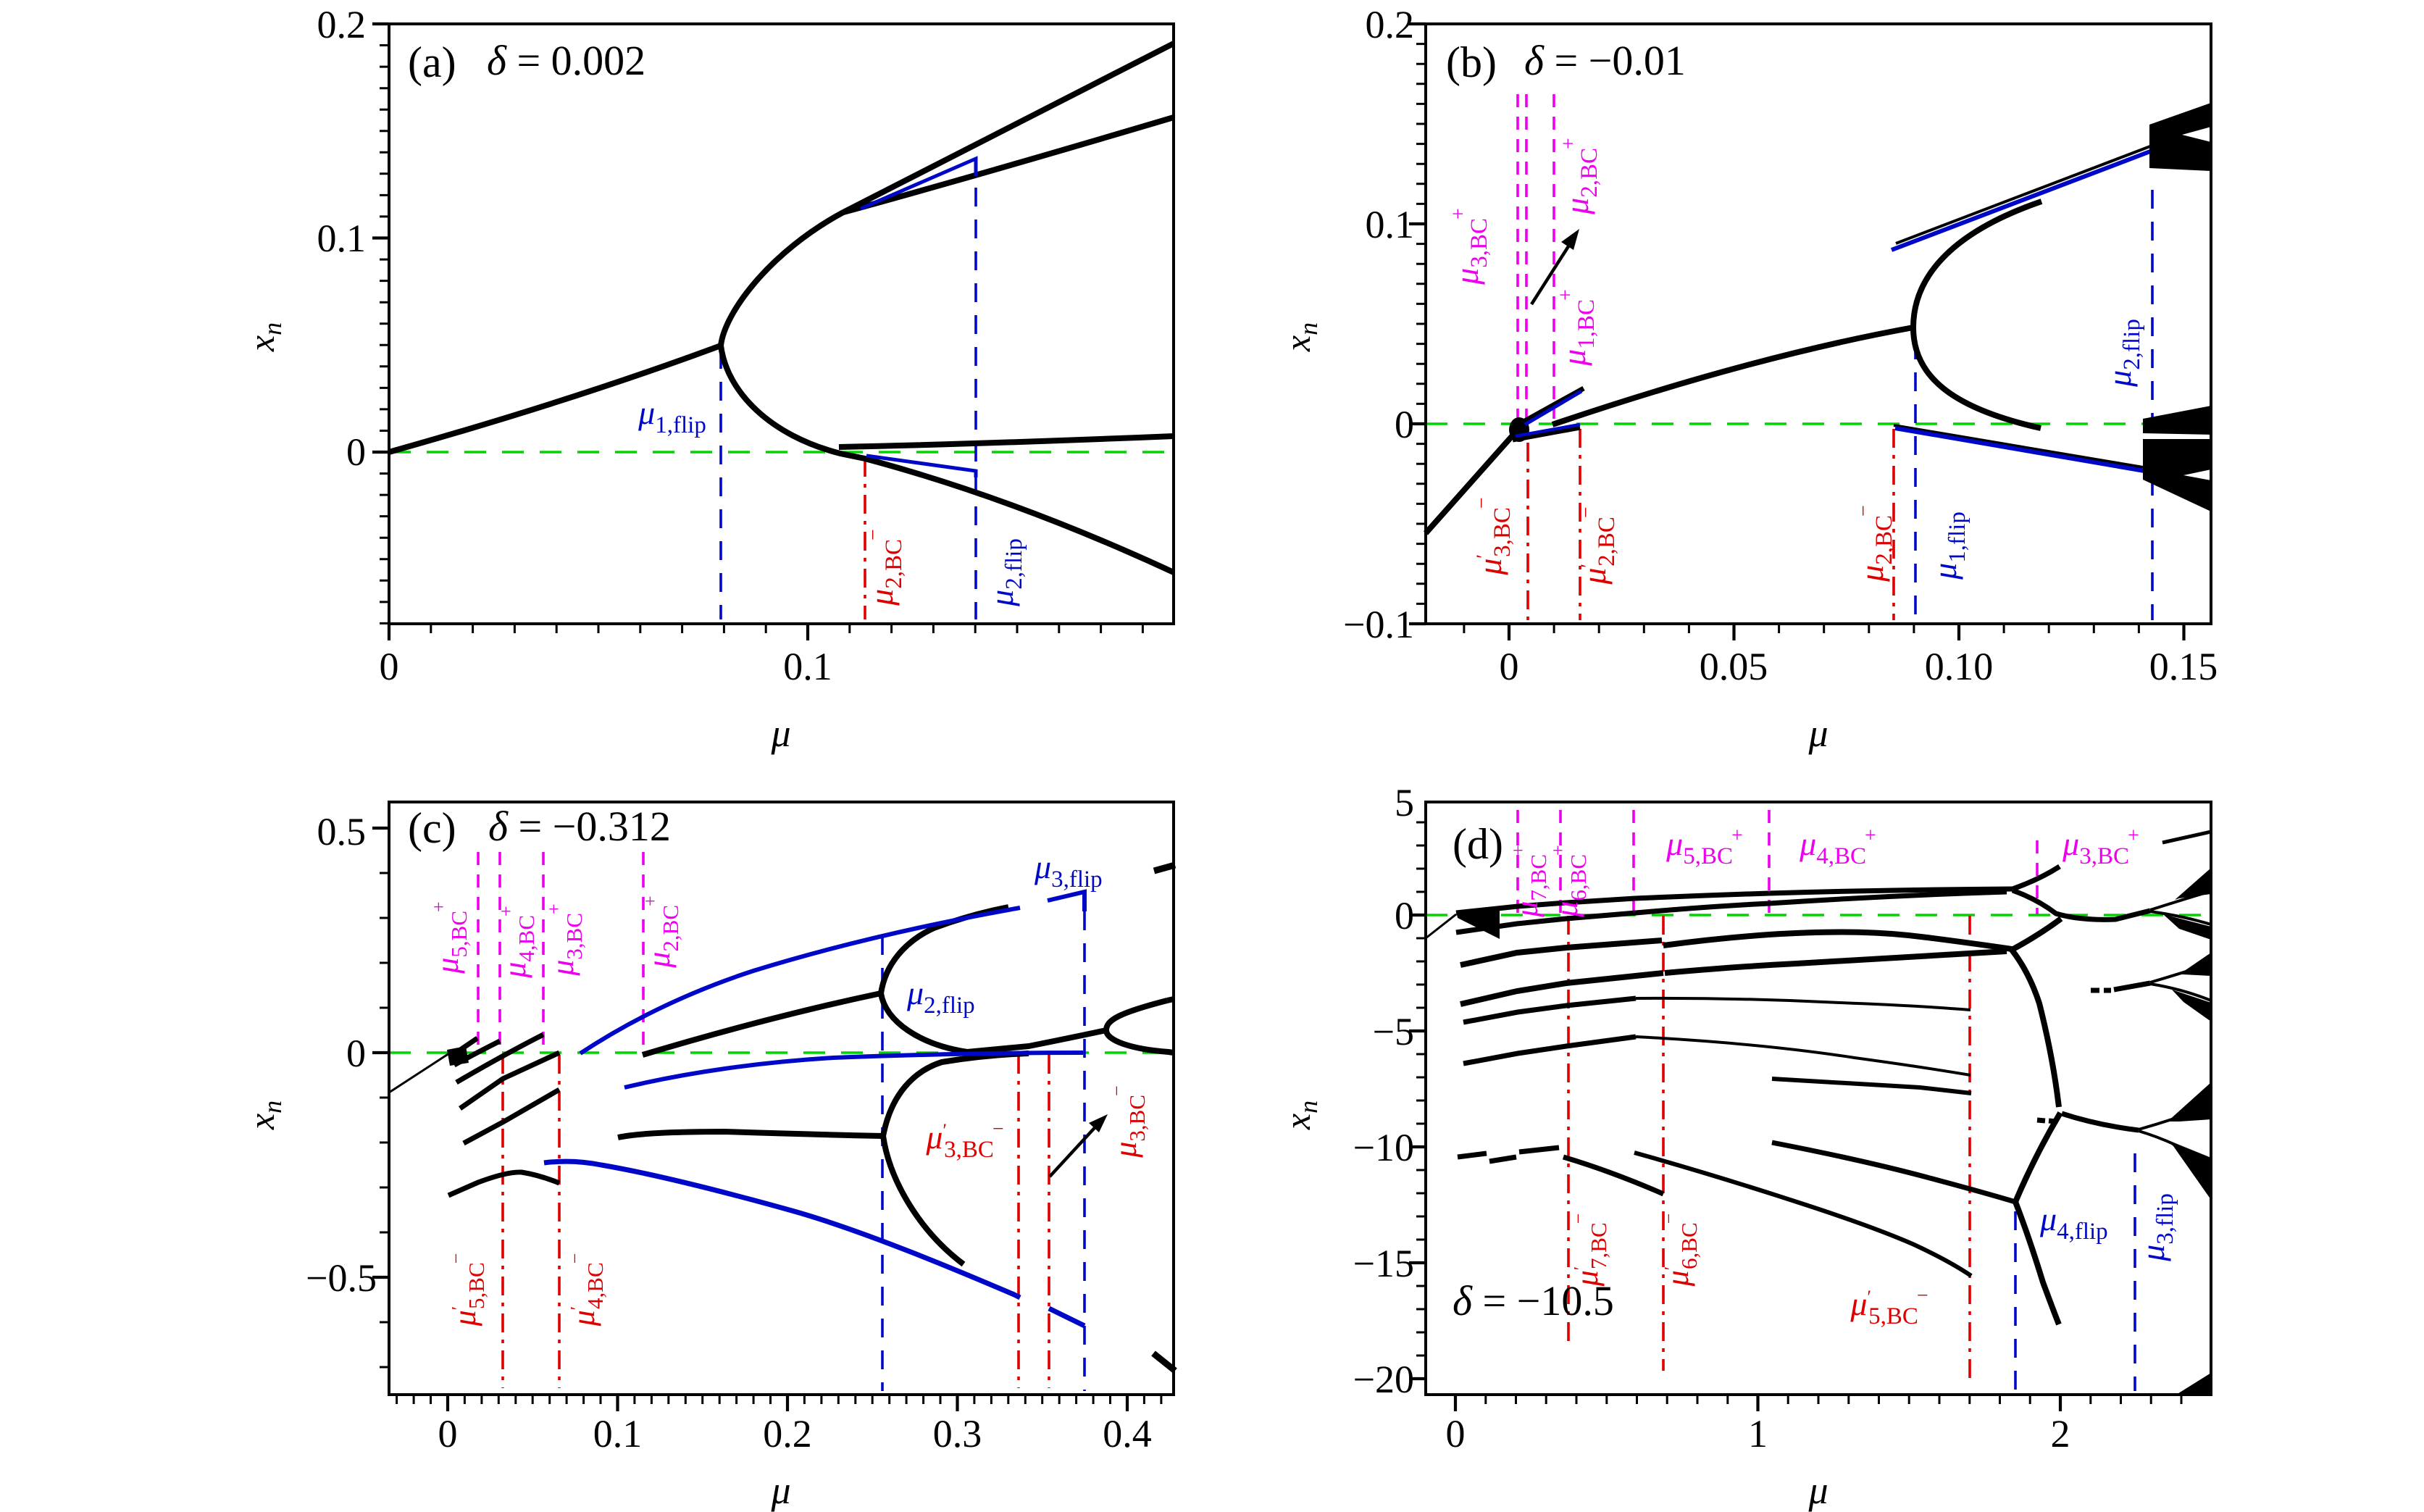 Image resolution: width=2424 pixels, height=1512 pixels. Describe the element at coordinates (2183, 666) in the screenshot. I see `svg-text: 0.15` at that location.